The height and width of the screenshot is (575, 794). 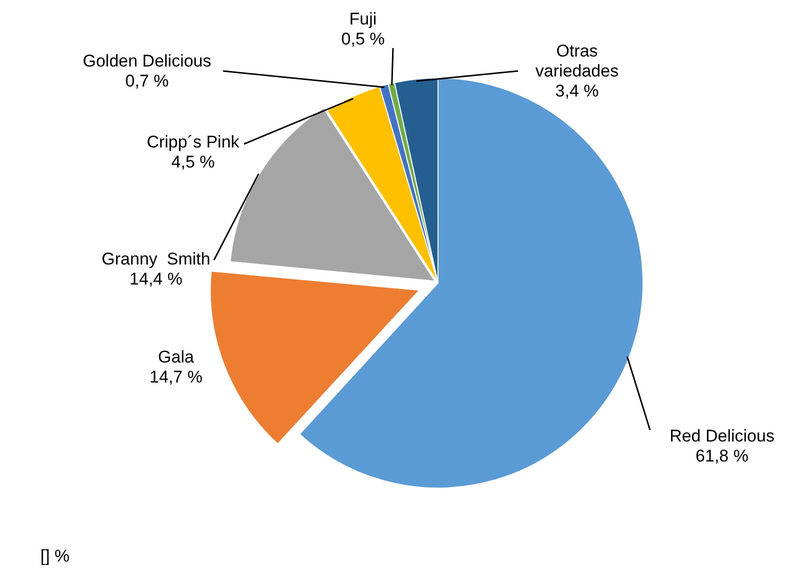 What do you see at coordinates (363, 39) in the screenshot?
I see `data-label: 0,5 %` at bounding box center [363, 39].